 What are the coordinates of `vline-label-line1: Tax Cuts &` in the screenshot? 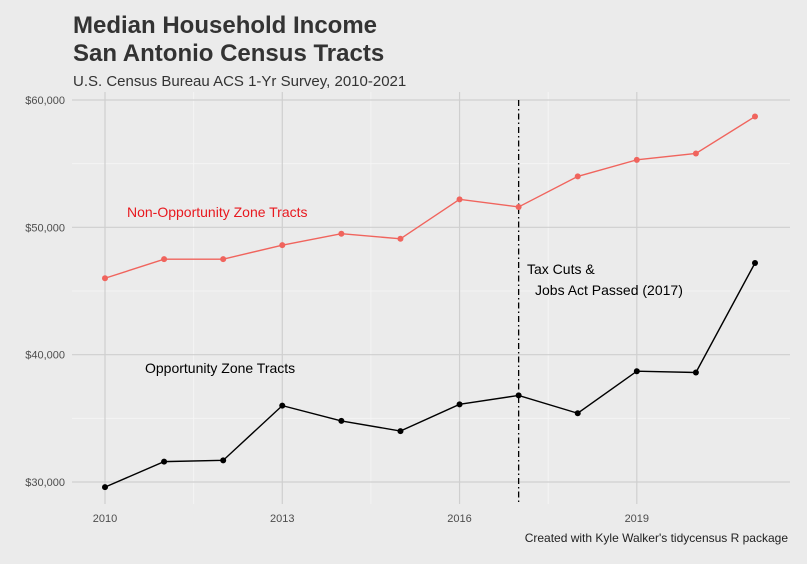 It's located at (561, 269).